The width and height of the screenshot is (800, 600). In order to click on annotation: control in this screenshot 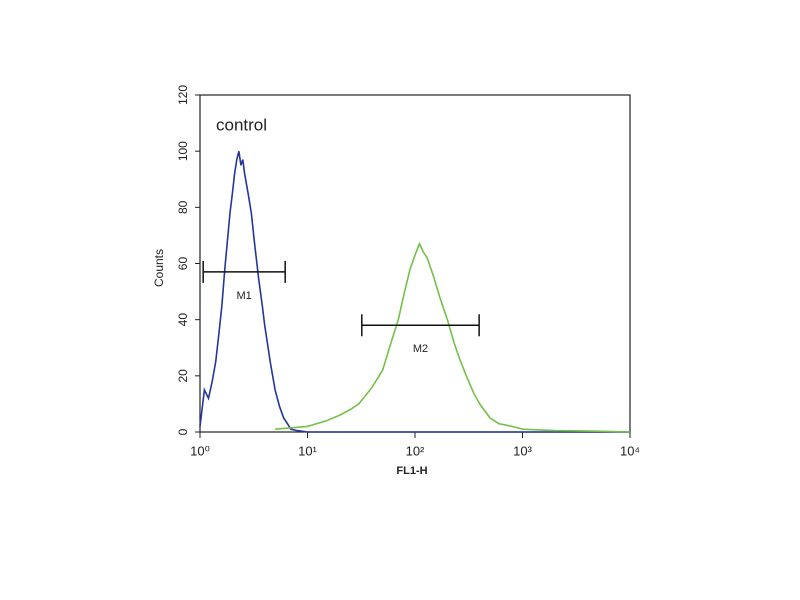, I will do `click(241, 124)`.